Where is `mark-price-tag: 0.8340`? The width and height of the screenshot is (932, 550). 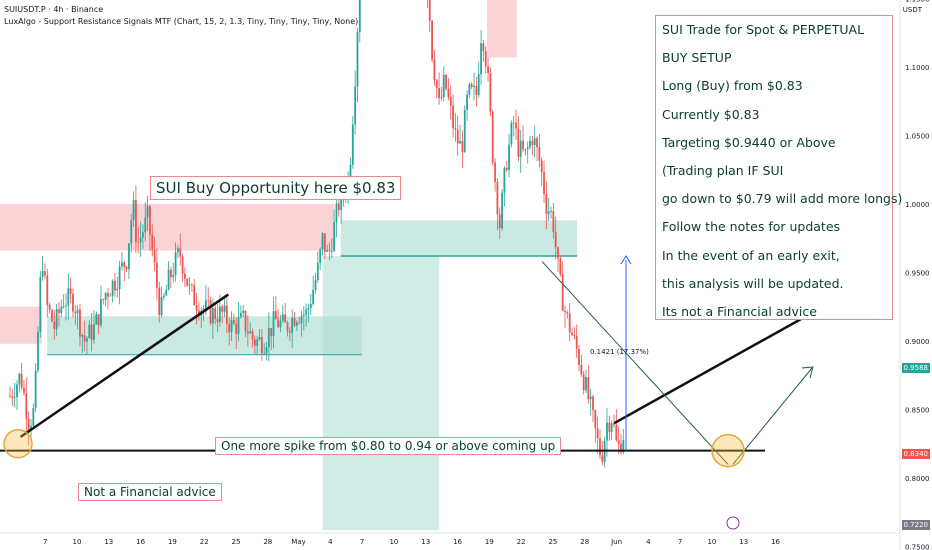
mark-price-tag: 0.8340 is located at coordinates (915, 454).